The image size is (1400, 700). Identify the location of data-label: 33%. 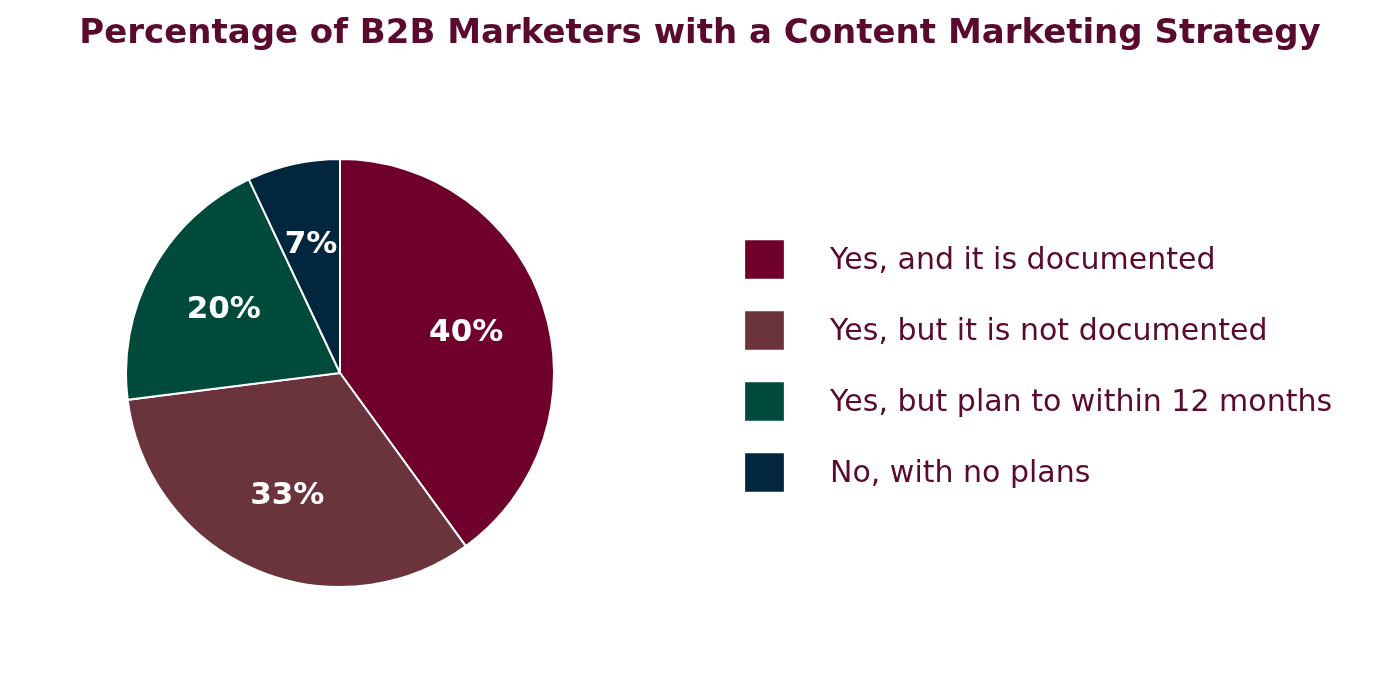
(287, 492).